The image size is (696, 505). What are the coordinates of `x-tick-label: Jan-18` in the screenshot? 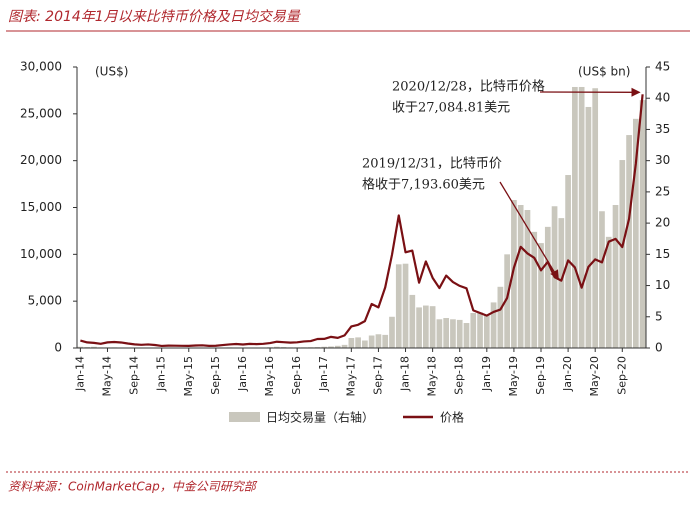 It's located at (405, 374).